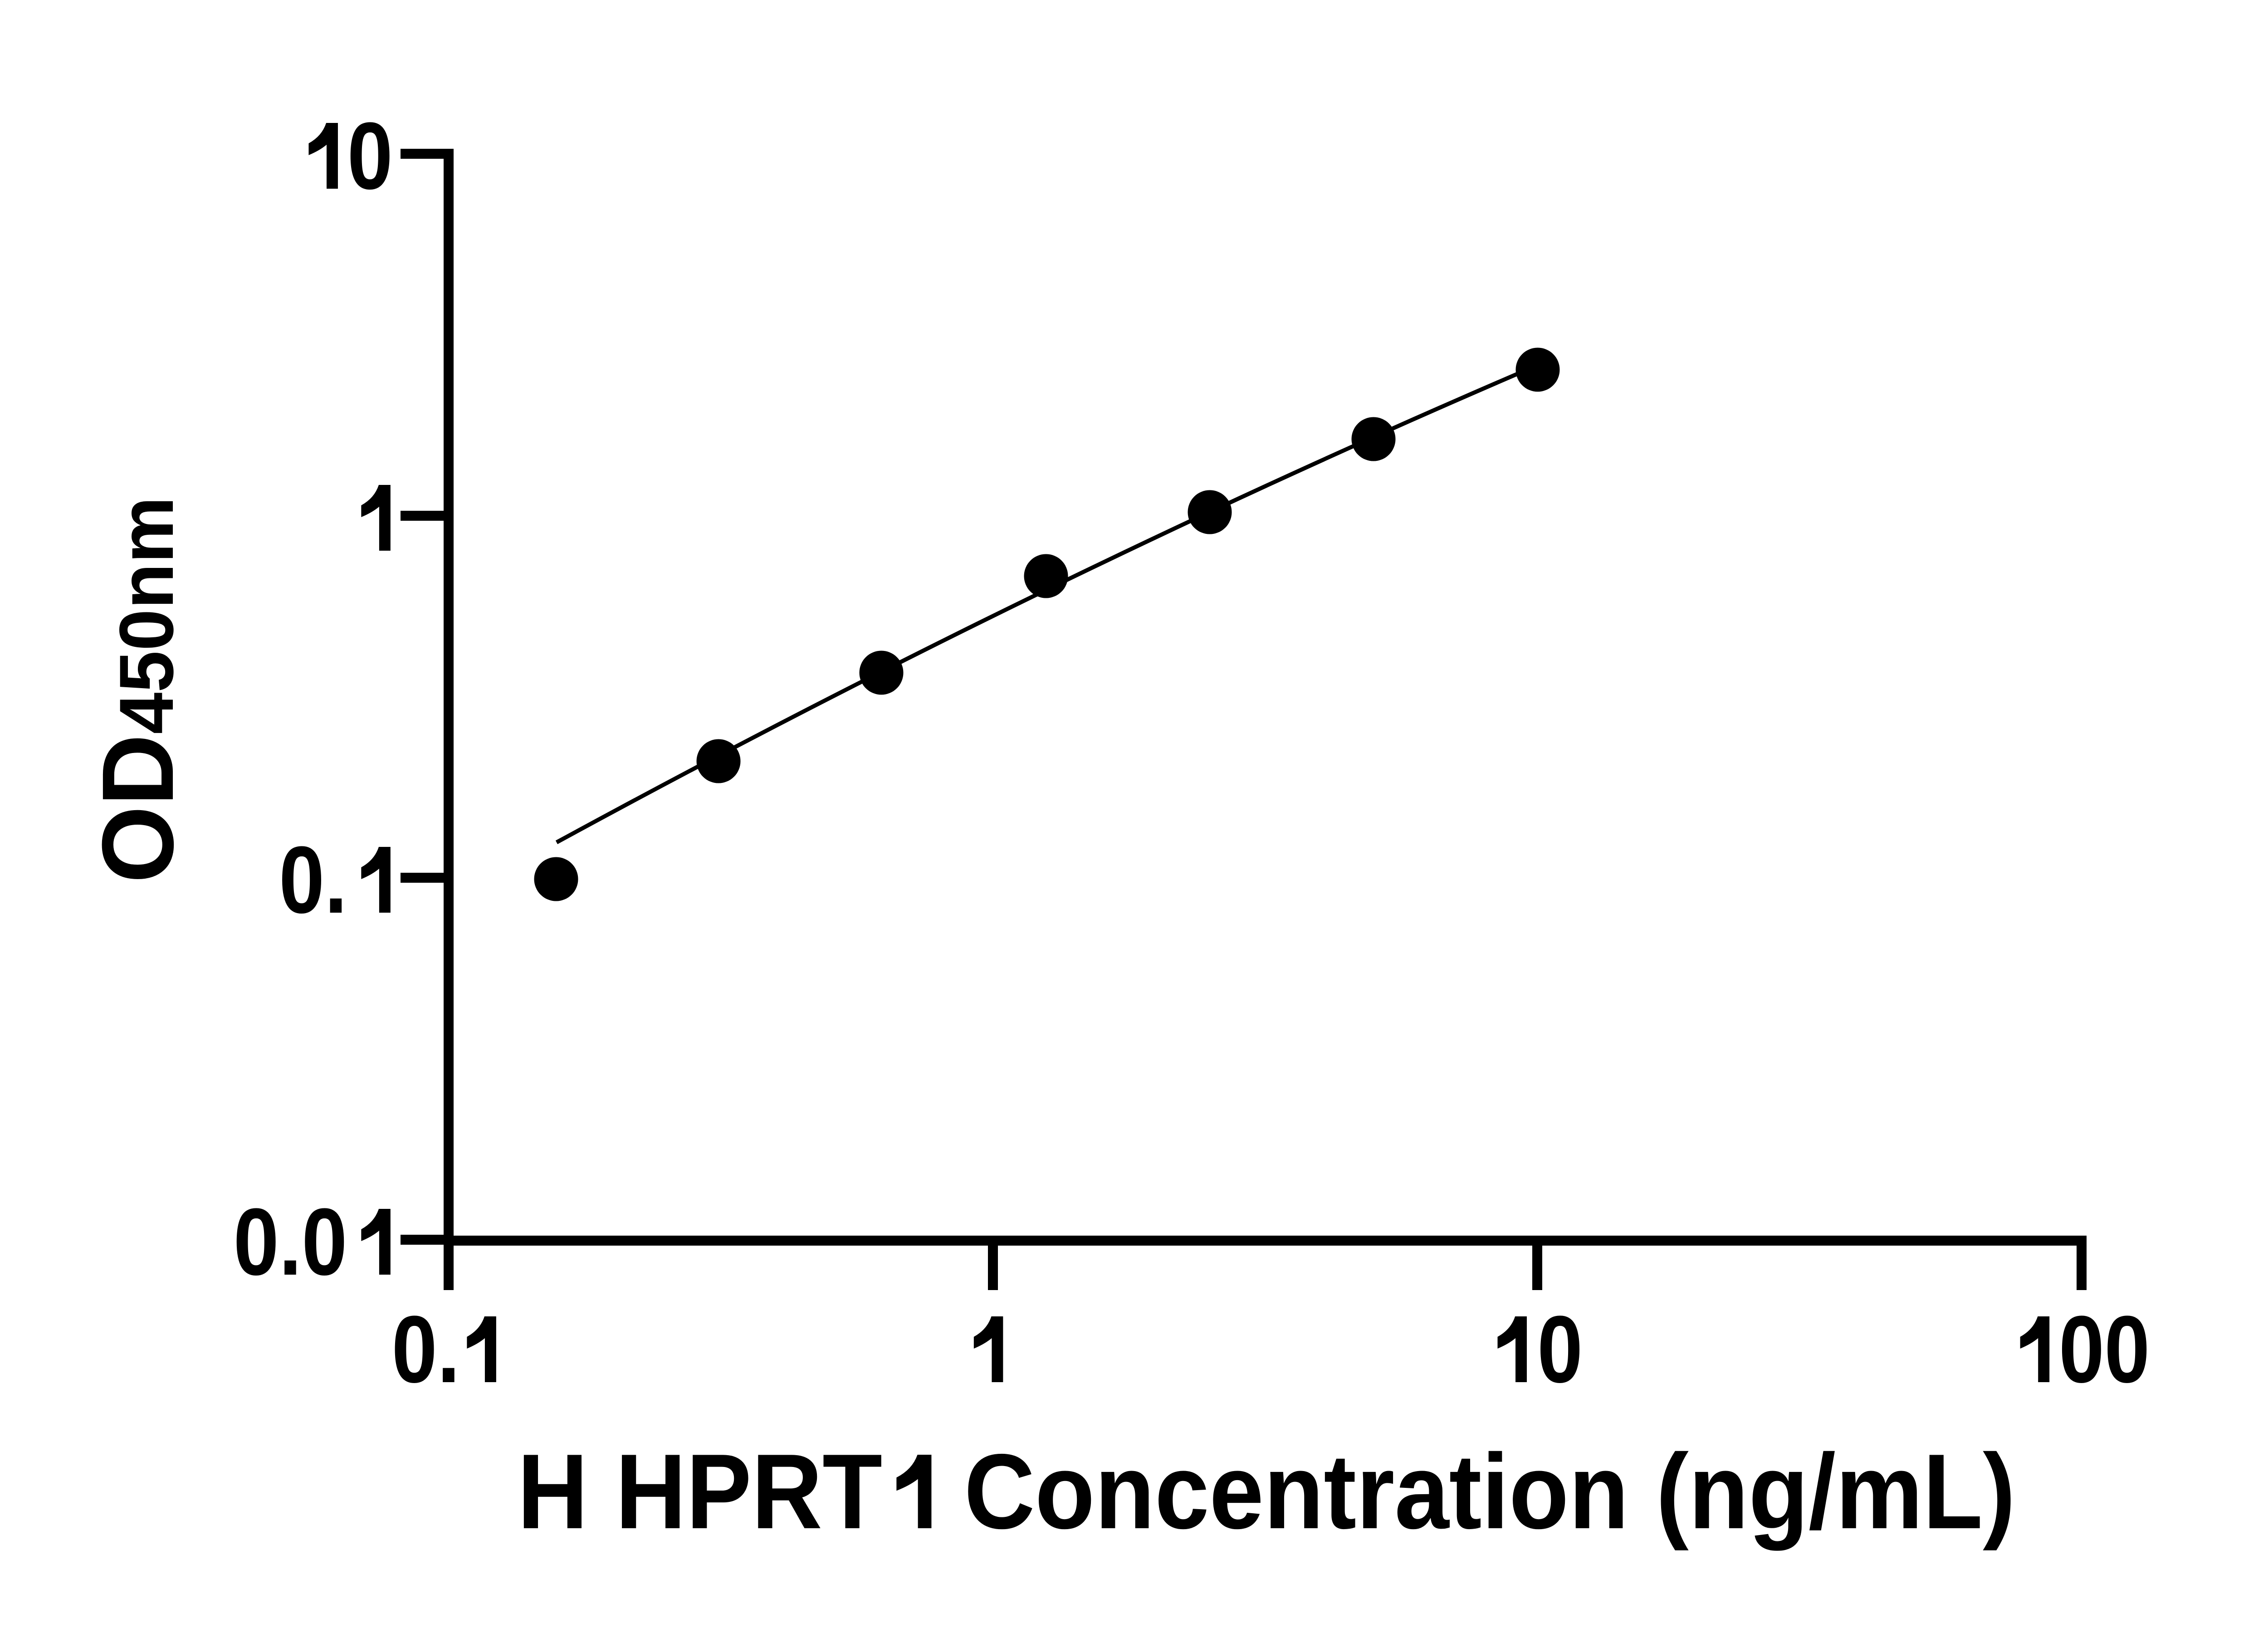 This screenshot has width=2268, height=1633. I want to click on svg-text: 0.0, so click(291, 1241).